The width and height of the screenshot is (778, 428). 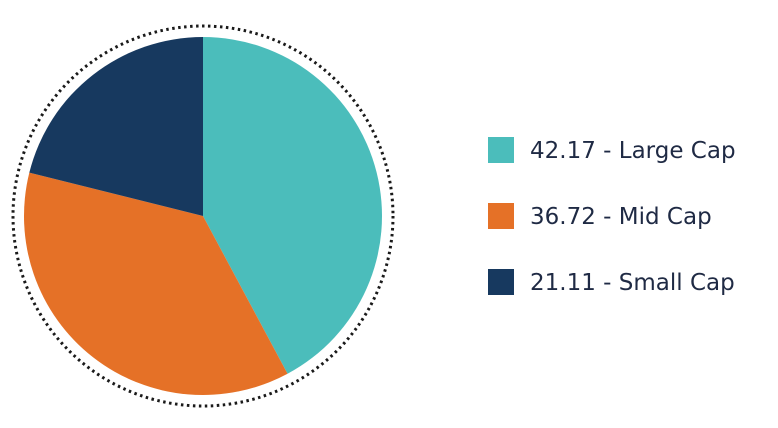 I want to click on pie-slice-small-cap, so click(x=116, y=126).